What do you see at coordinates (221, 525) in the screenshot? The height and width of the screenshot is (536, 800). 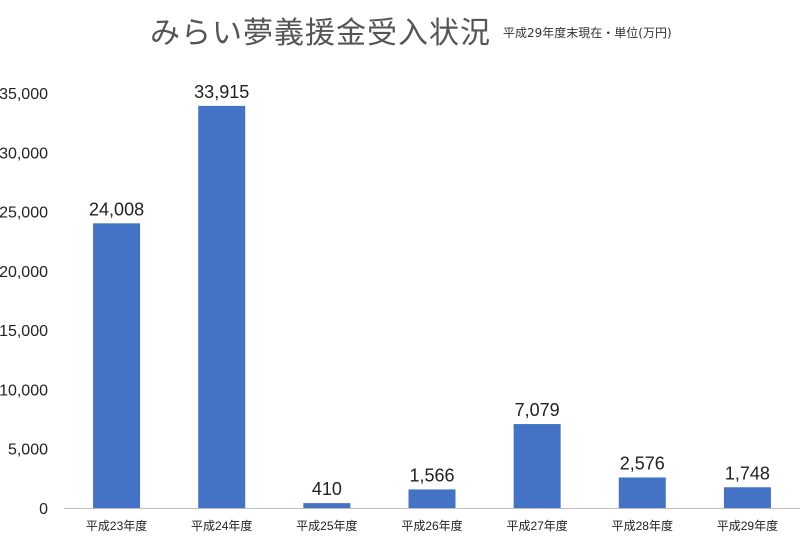 I see `x-tick-label: 平成24年度` at bounding box center [221, 525].